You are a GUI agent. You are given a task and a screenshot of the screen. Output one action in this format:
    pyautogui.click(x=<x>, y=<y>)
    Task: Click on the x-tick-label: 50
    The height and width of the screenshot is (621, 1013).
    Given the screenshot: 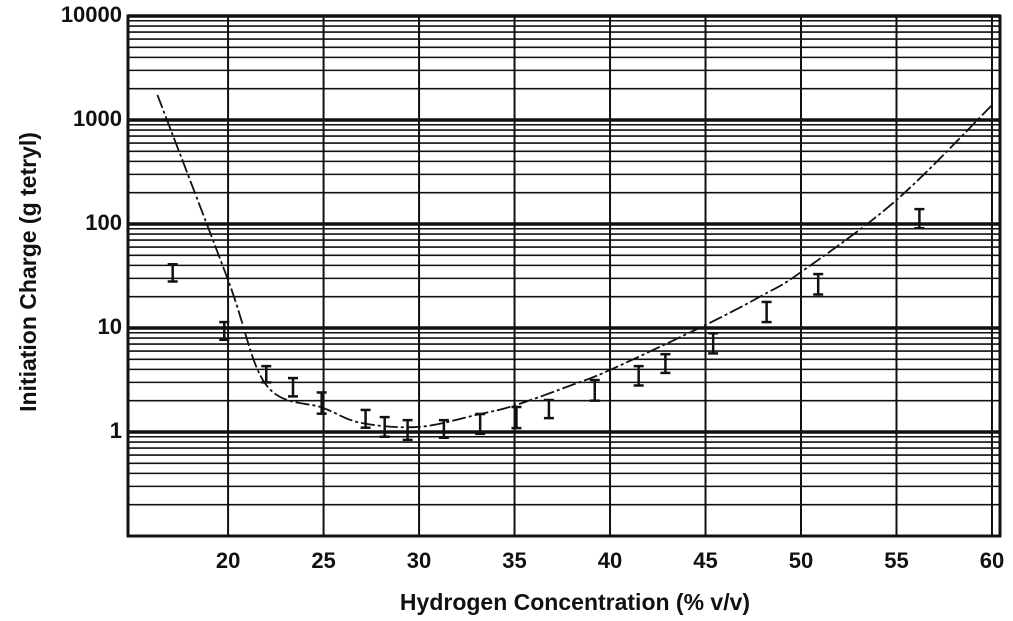 What is the action you would take?
    pyautogui.click(x=801, y=560)
    